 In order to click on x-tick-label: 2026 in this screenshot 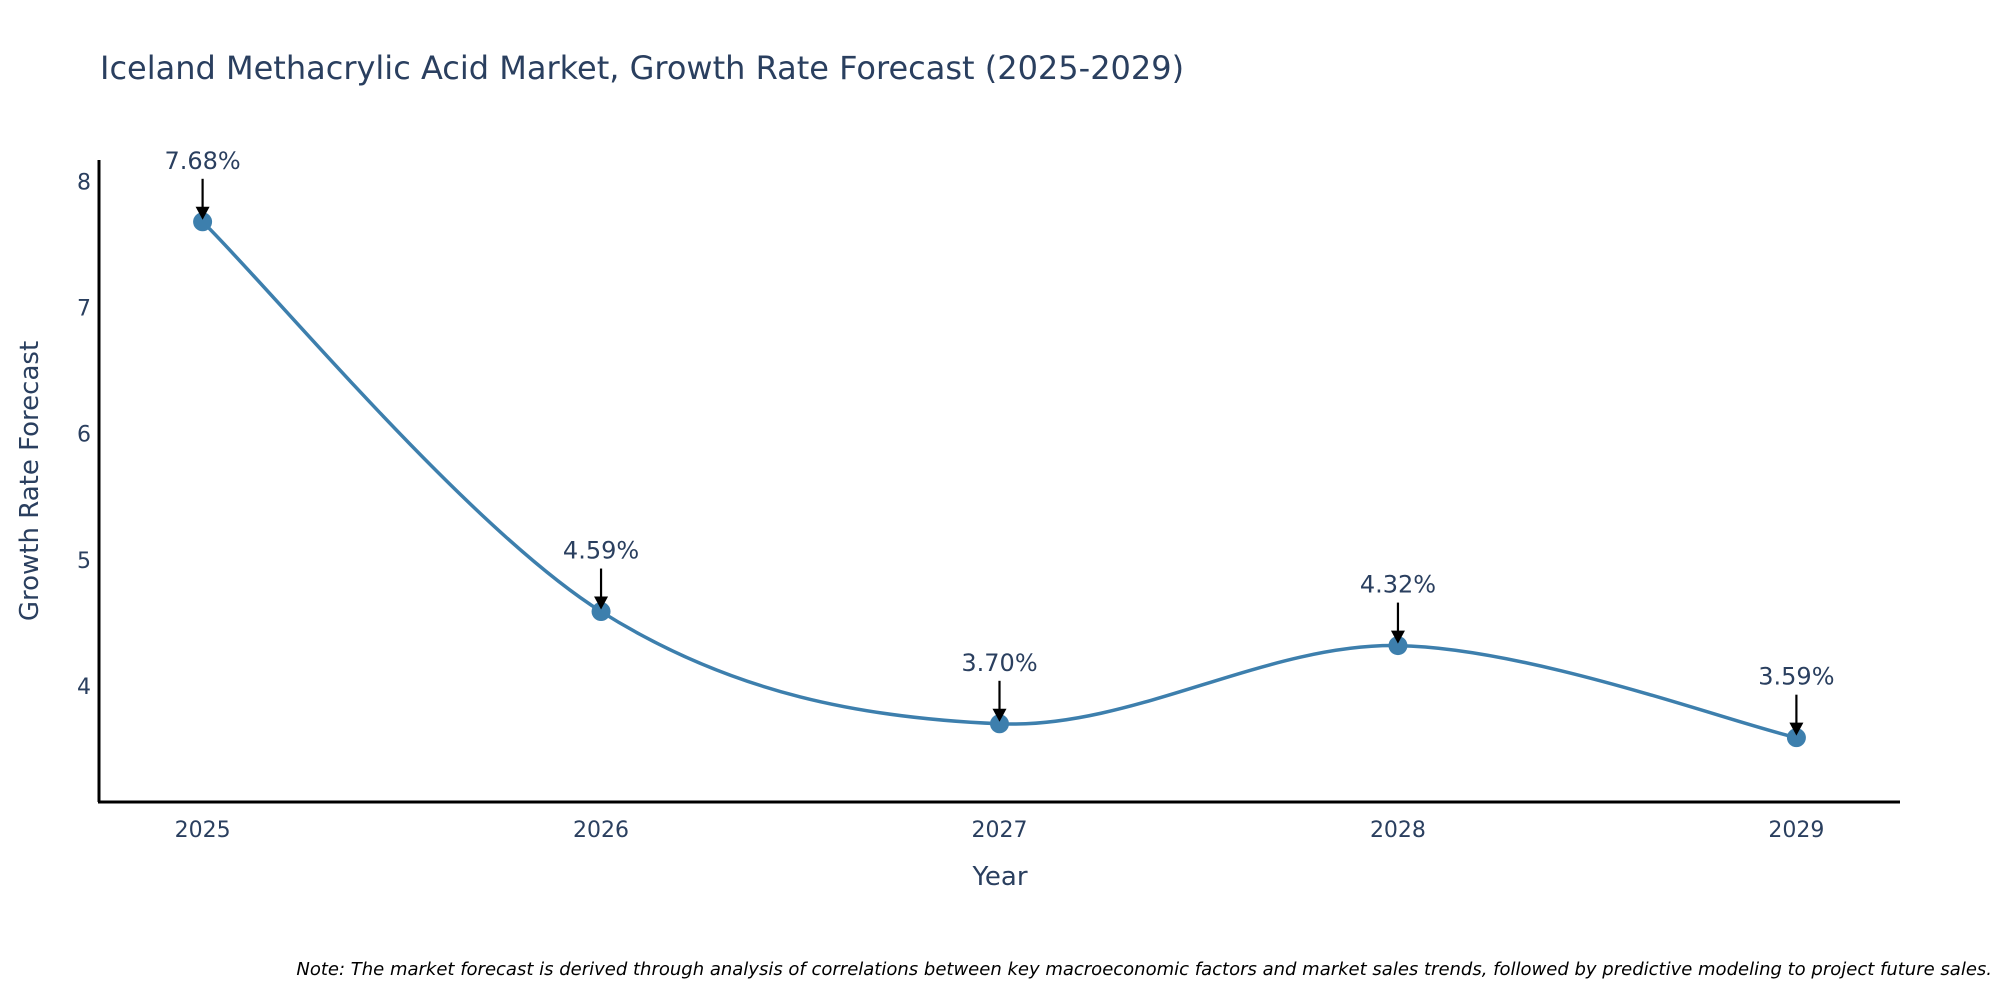, I will do `click(601, 830)`.